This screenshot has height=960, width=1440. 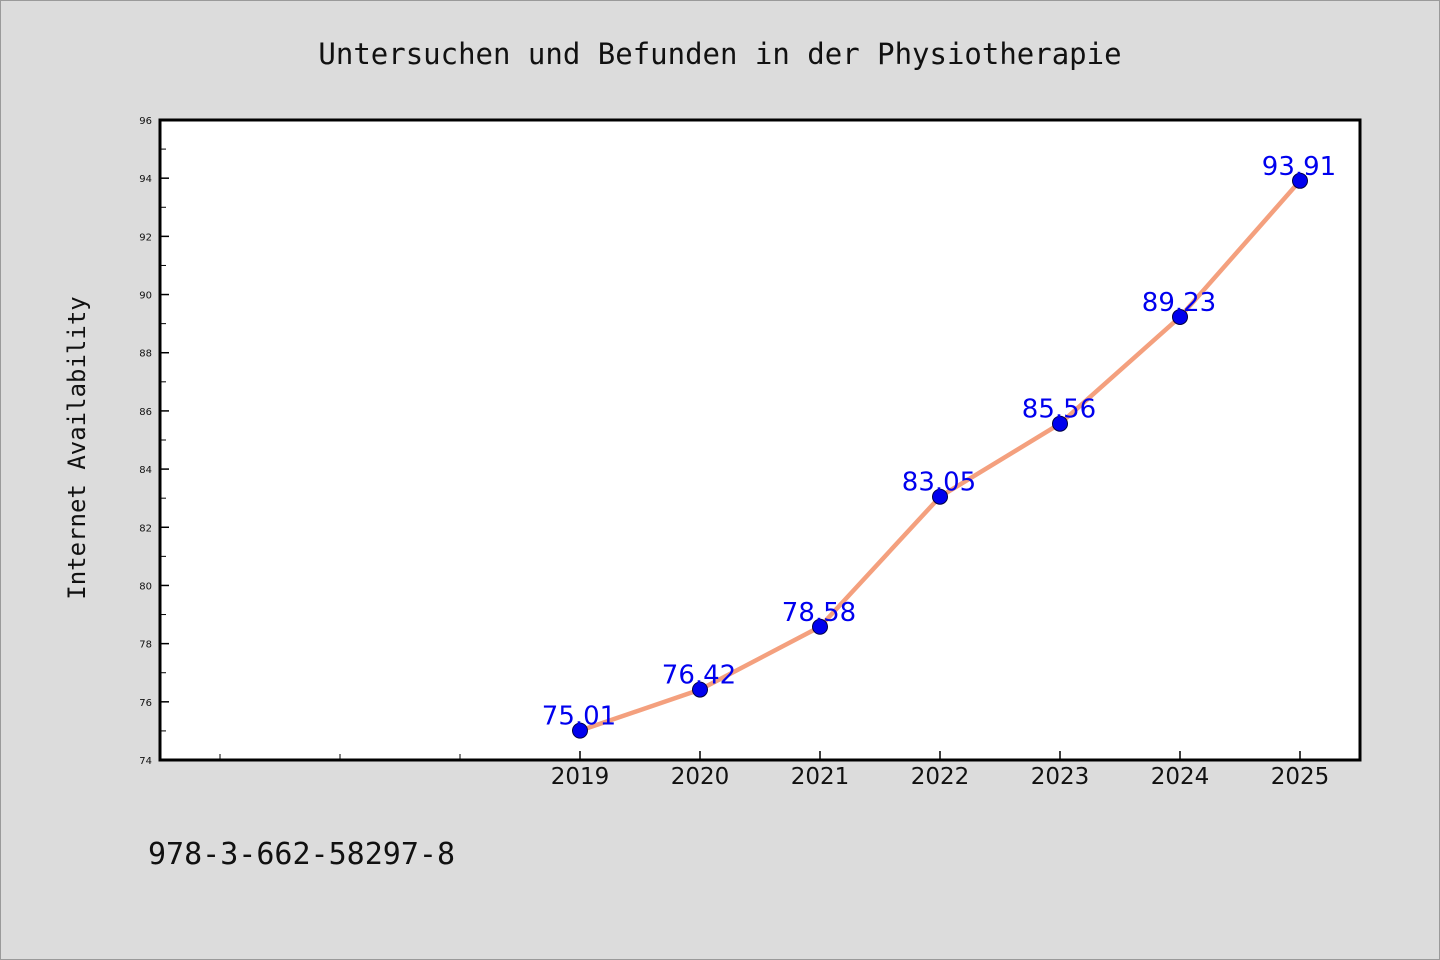 I want to click on y-tick-label: 96, so click(x=145, y=121).